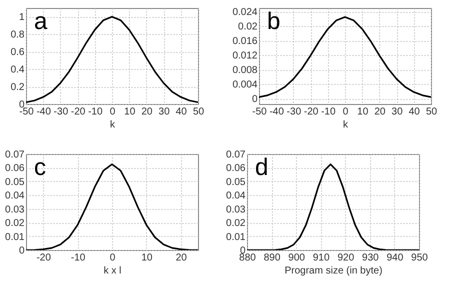  Describe the element at coordinates (112, 206) in the screenshot. I see `line-series` at that location.